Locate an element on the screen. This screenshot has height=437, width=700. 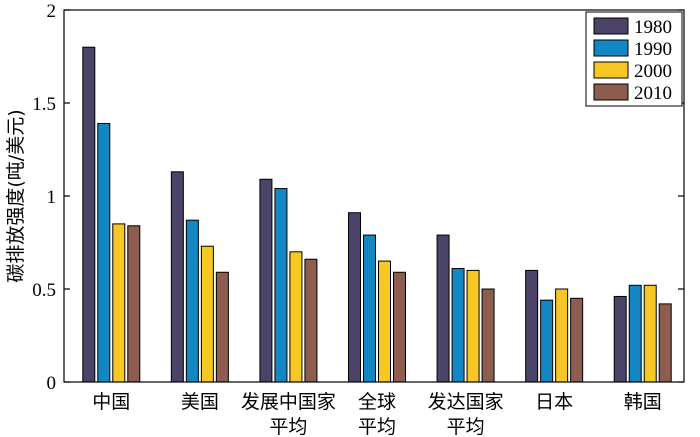
legend-swatch-1980 is located at coordinates (611, 26).